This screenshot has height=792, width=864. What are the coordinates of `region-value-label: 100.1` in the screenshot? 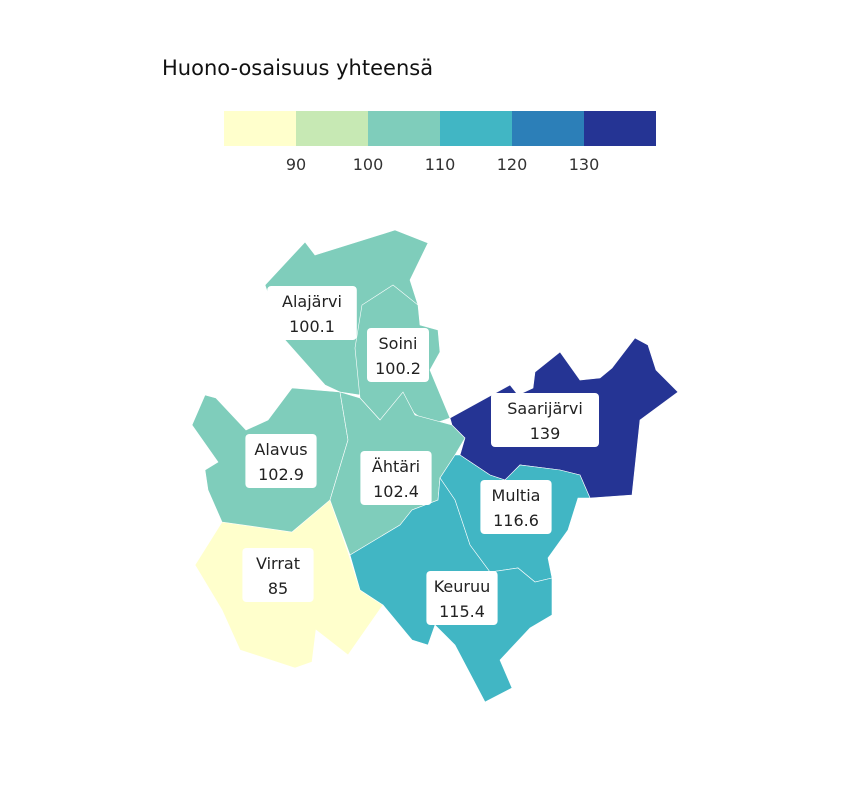 It's located at (312, 326).